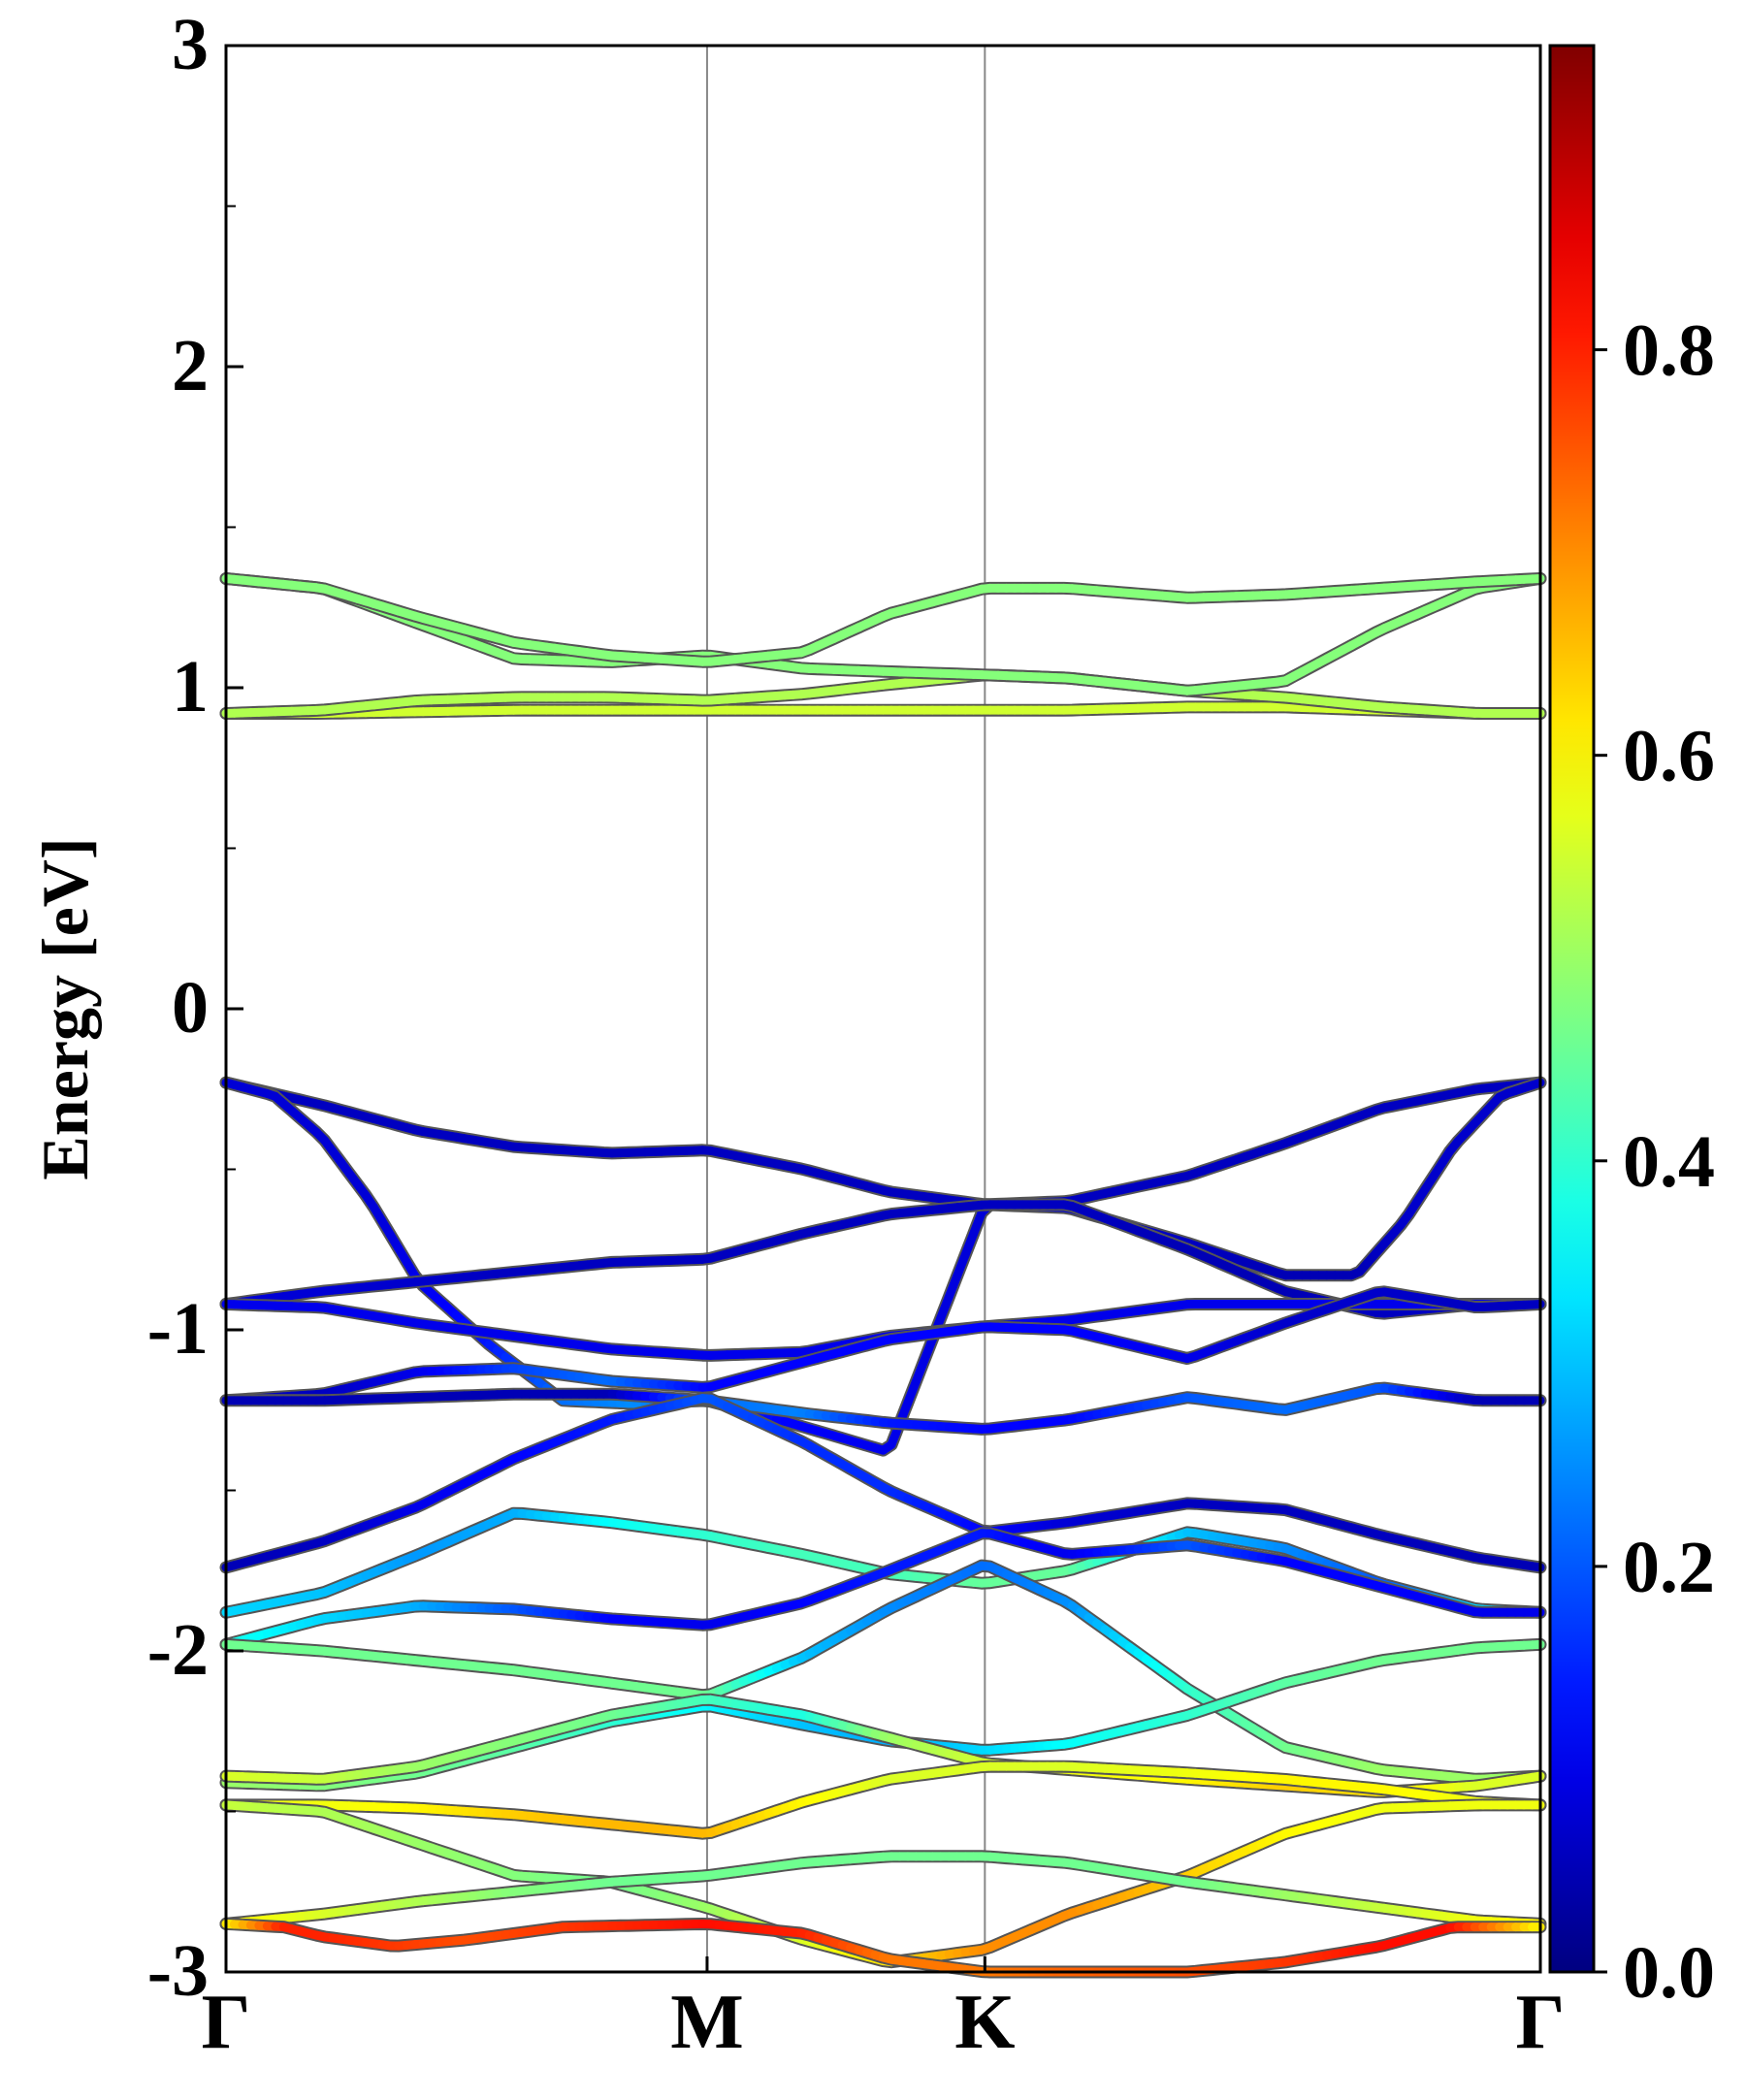 The width and height of the screenshot is (1746, 2100). Describe the element at coordinates (1572, 1009) in the screenshot. I see `colorbar-gradient` at that location.